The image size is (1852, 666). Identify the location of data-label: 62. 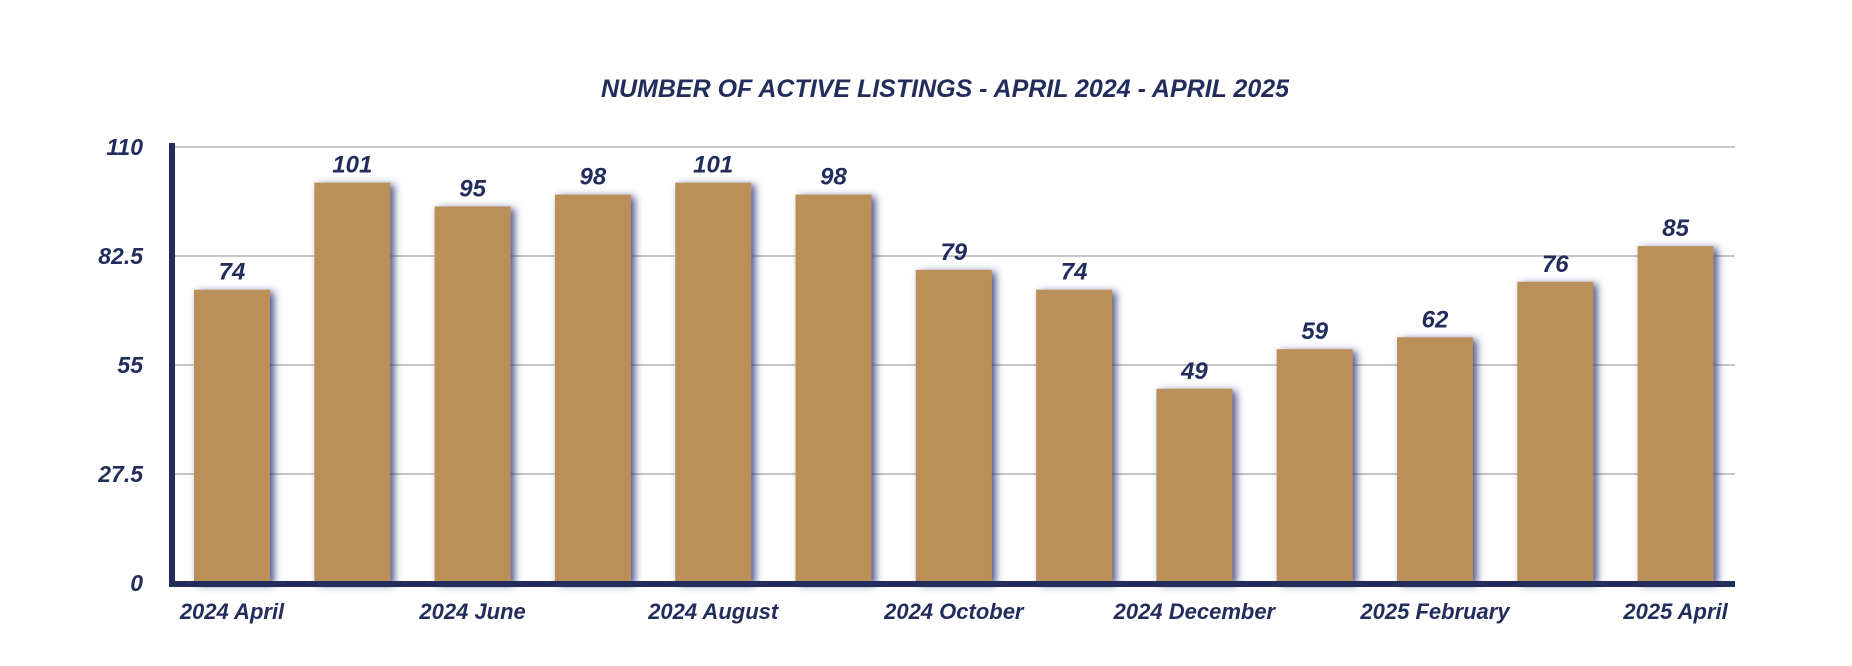
(1435, 319).